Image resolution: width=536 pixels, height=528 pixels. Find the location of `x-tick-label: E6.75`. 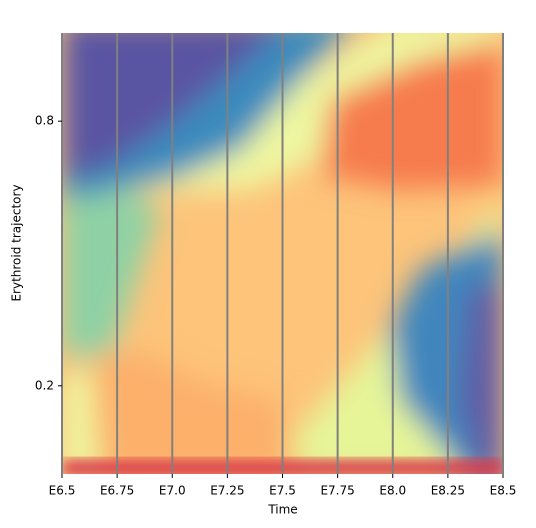

x-tick-label: E6.75 is located at coordinates (117, 491).